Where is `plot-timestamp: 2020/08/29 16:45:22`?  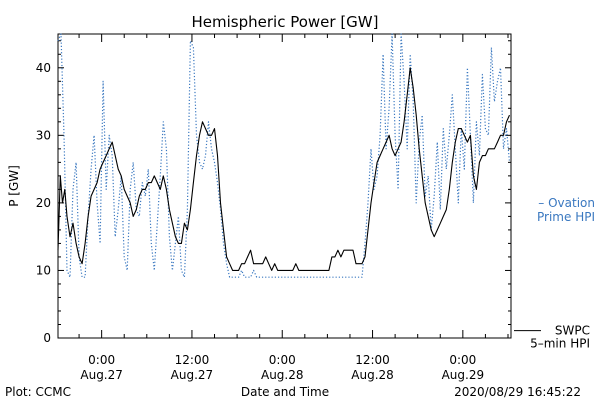
plot-timestamp: 2020/08/29 16:45:22 is located at coordinates (517, 392).